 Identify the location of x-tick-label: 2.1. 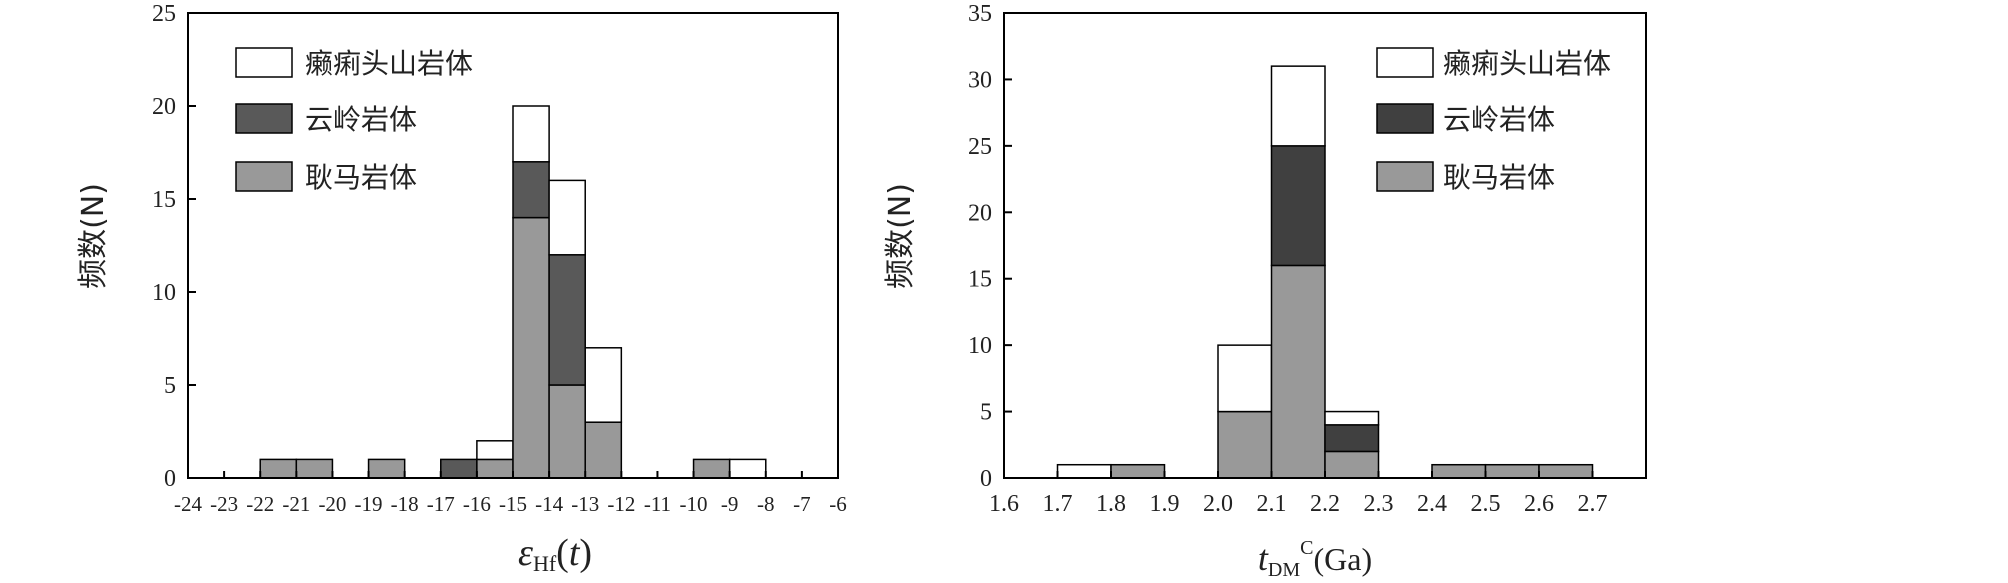
(1272, 504).